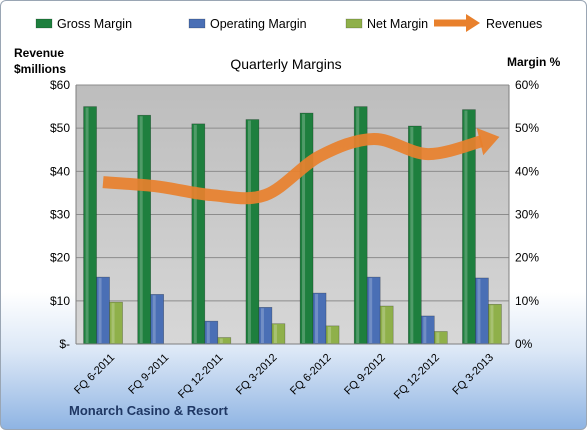 Image resolution: width=587 pixels, height=430 pixels. I want to click on revenue-line, so click(301, 166).